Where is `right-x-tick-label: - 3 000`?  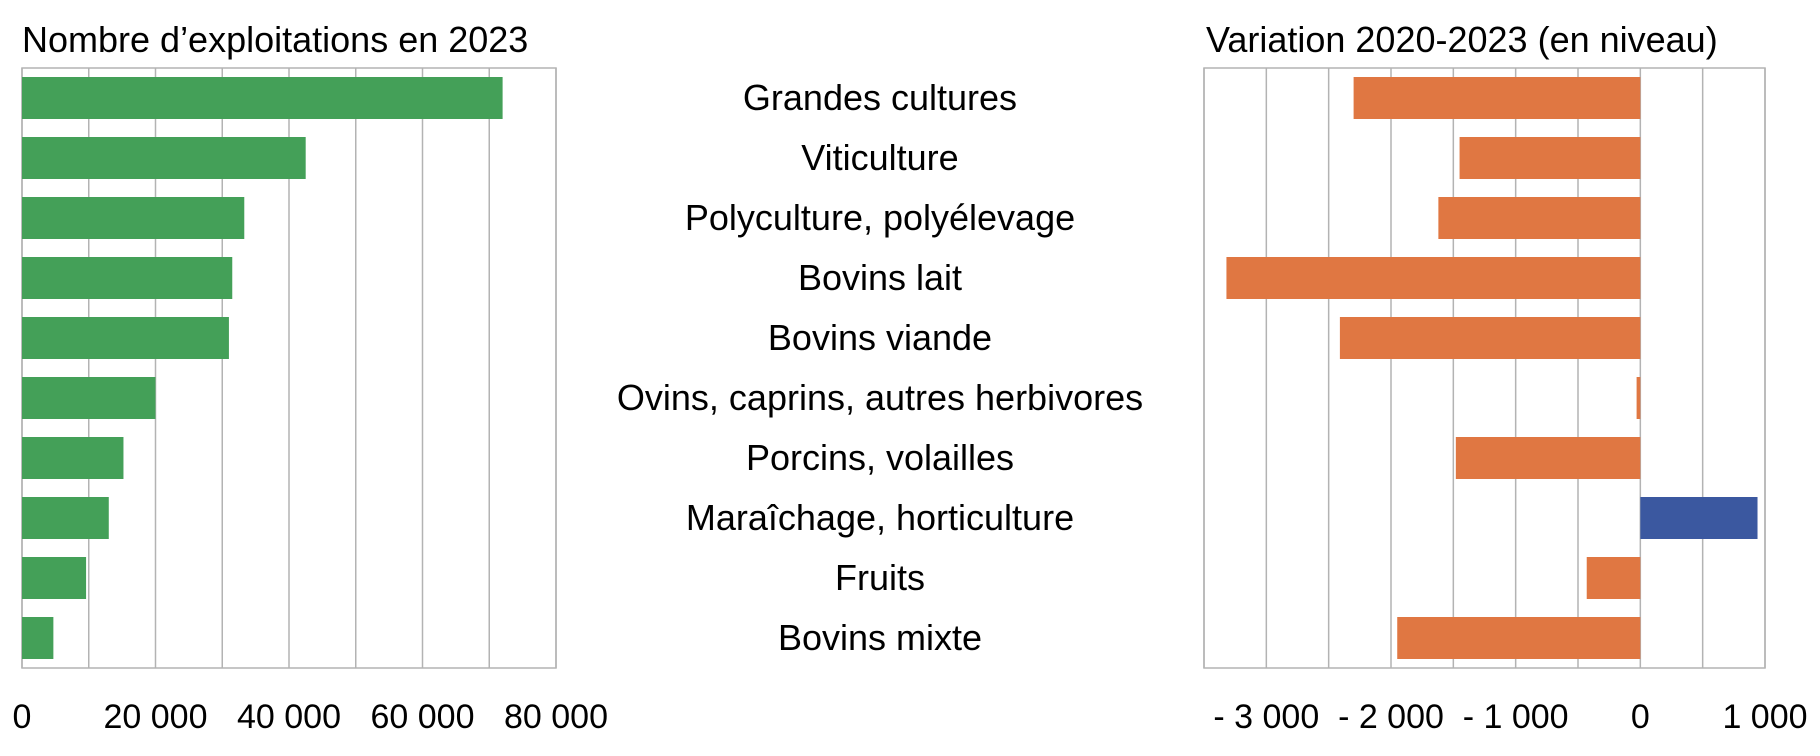 right-x-tick-label: - 3 000 is located at coordinates (1266, 717).